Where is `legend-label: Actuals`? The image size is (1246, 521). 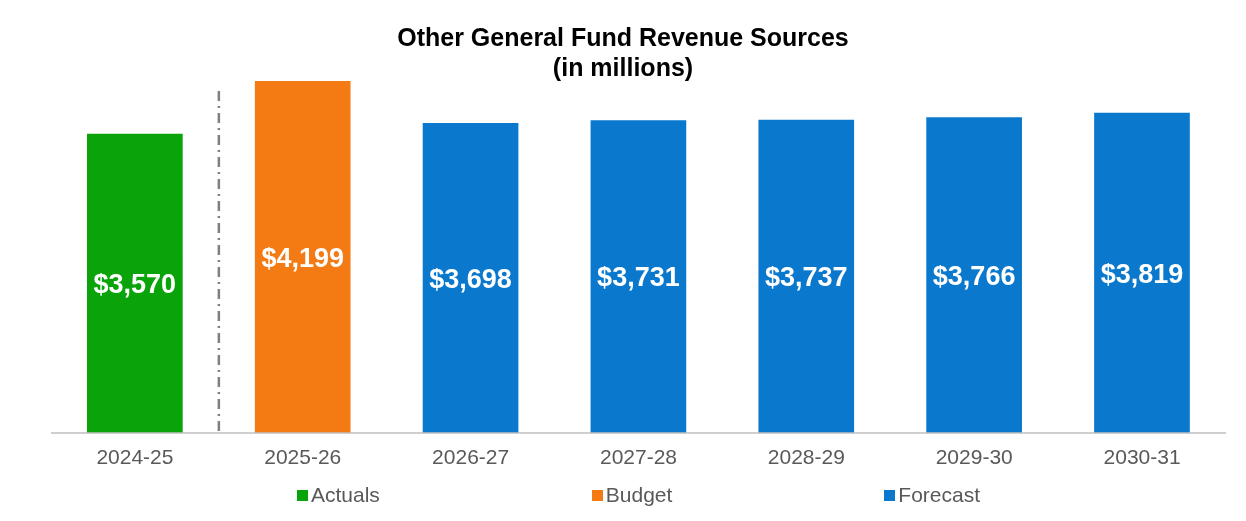 legend-label: Actuals is located at coordinates (345, 495).